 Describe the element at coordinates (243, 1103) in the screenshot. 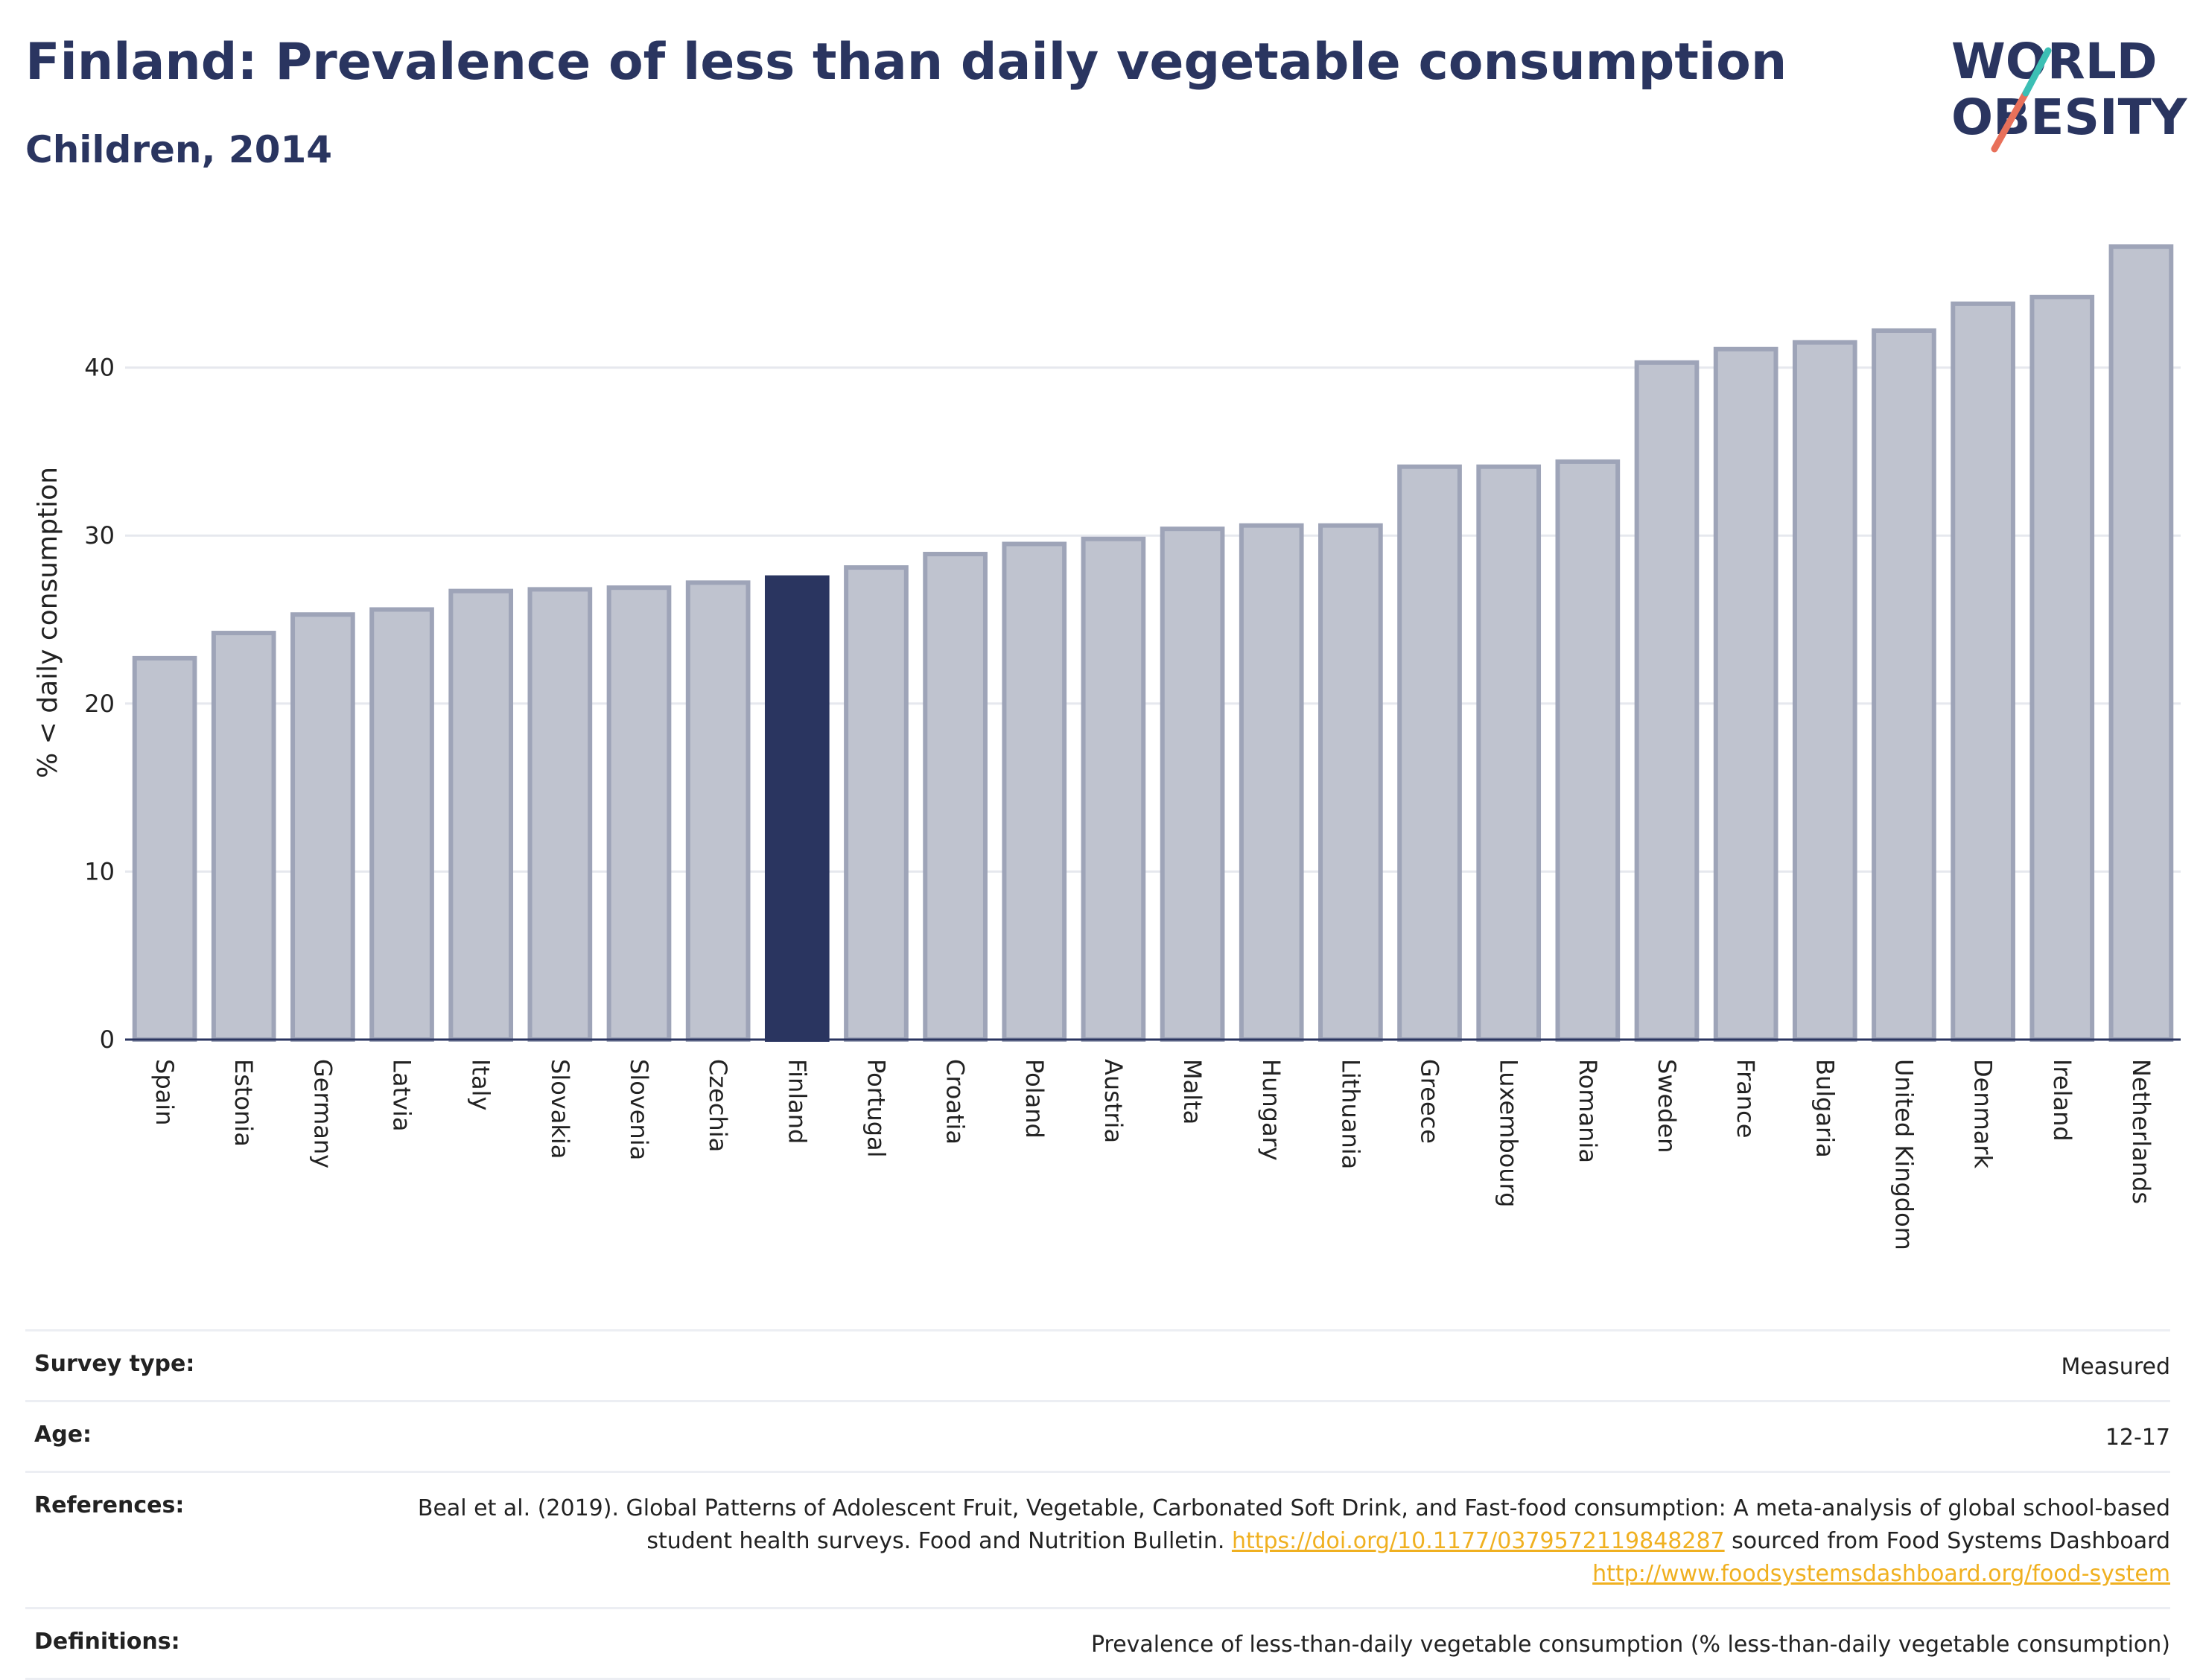

I see `x-tick-label: Estonia` at that location.